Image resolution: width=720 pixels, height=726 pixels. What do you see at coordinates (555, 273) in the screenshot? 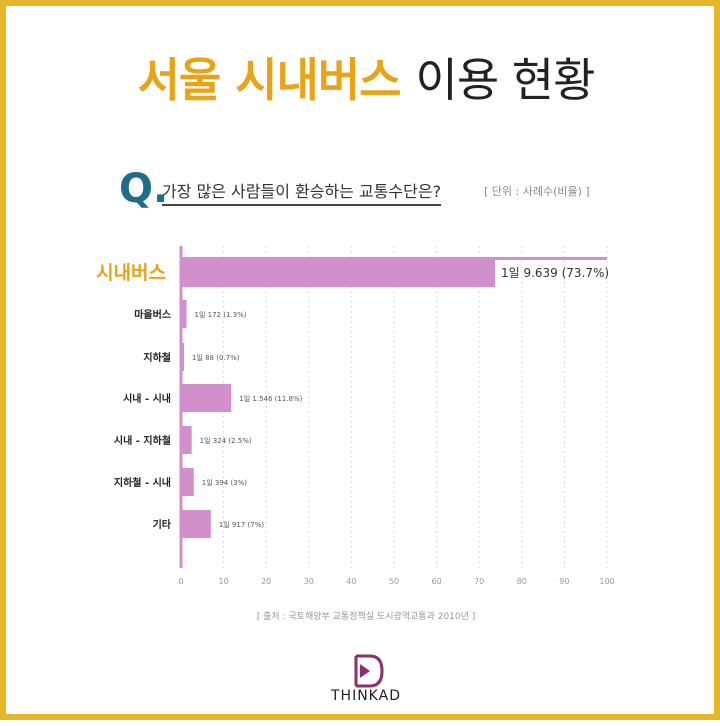
I see `data-label: 1일 9.639 (73.7%)` at bounding box center [555, 273].